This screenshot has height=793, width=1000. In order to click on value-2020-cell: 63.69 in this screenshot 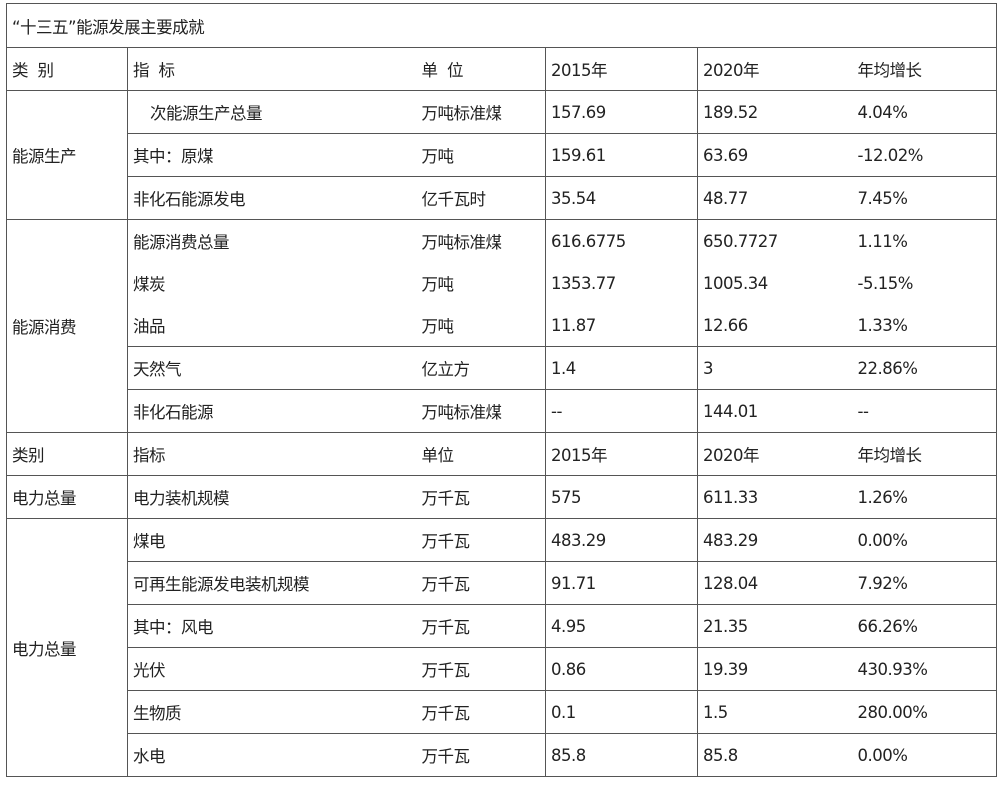, I will do `click(775, 155)`.